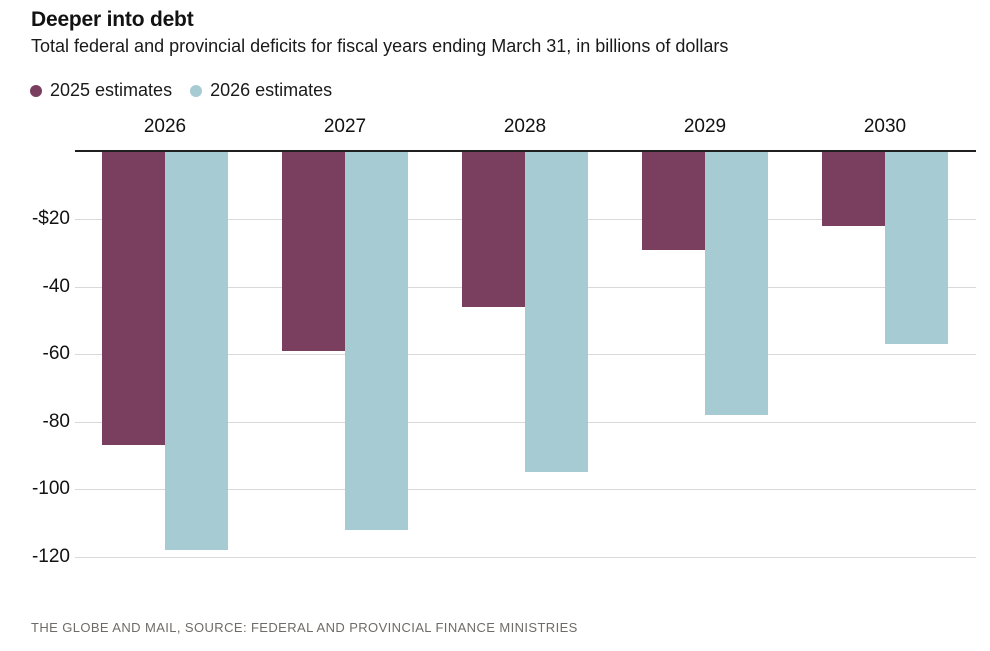 The width and height of the screenshot is (990, 651). Describe the element at coordinates (50, 488) in the screenshot. I see `y-tick-label-100: -100` at that location.